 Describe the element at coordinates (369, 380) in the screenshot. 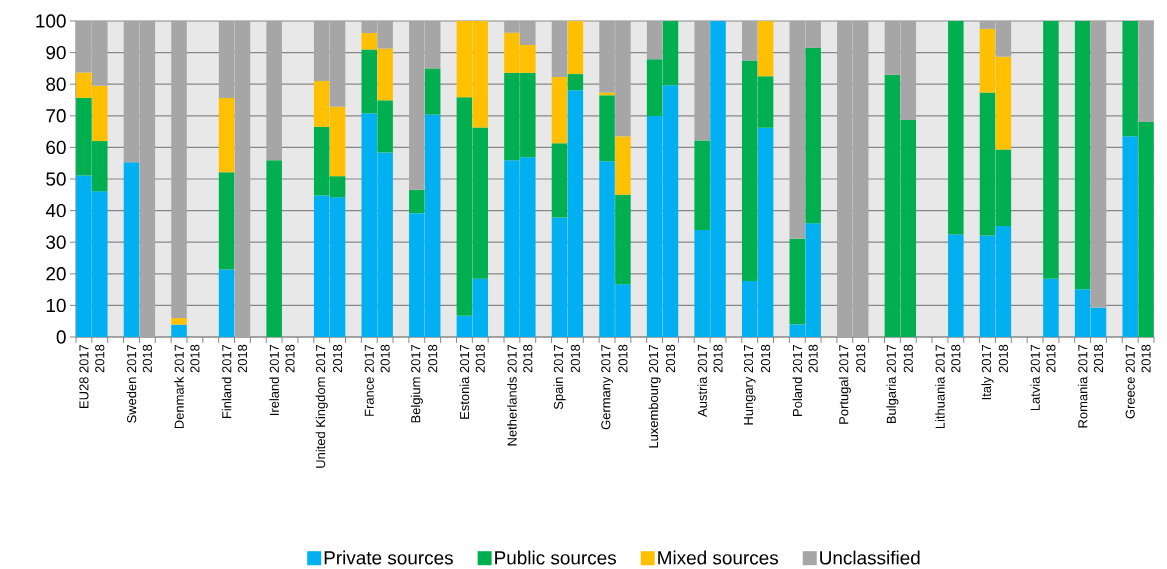

I see `x-tick-label: France 2017` at that location.